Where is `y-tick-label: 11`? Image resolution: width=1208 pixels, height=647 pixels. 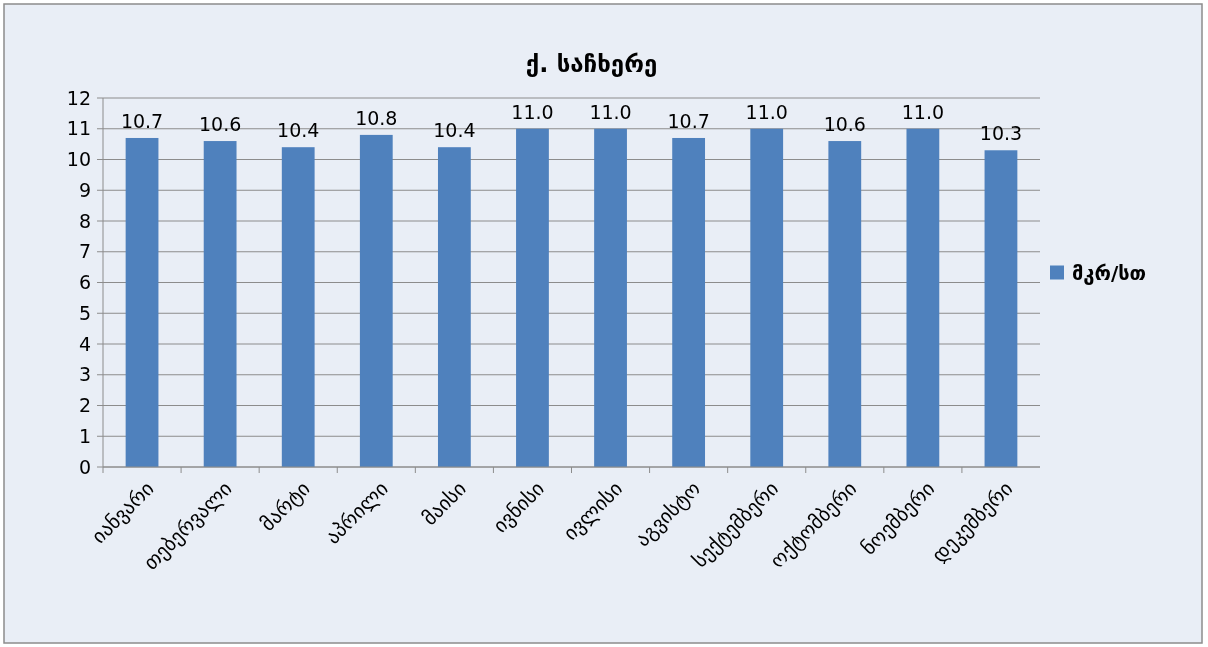 y-tick-label: 11 is located at coordinates (78, 128).